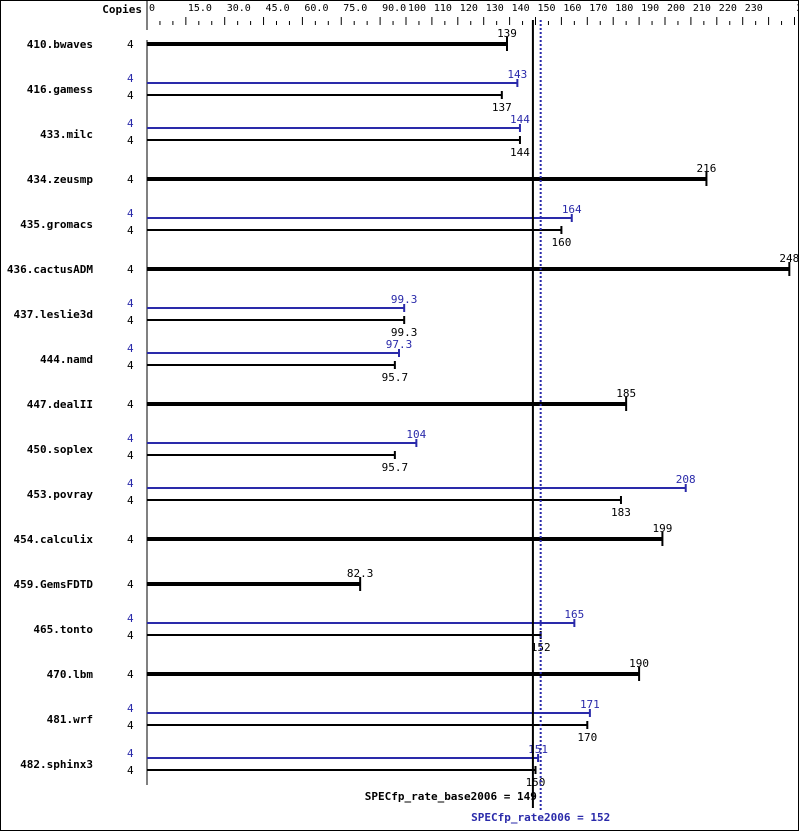 The width and height of the screenshot is (799, 831). Describe the element at coordinates (417, 8) in the screenshot. I see `tick-label: 100` at that location.